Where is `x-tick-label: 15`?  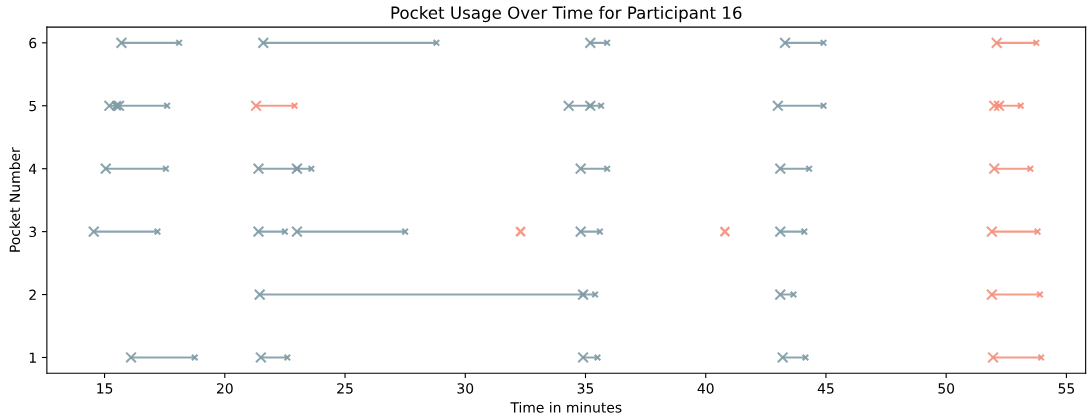
x-tick-label: 15 is located at coordinates (105, 388).